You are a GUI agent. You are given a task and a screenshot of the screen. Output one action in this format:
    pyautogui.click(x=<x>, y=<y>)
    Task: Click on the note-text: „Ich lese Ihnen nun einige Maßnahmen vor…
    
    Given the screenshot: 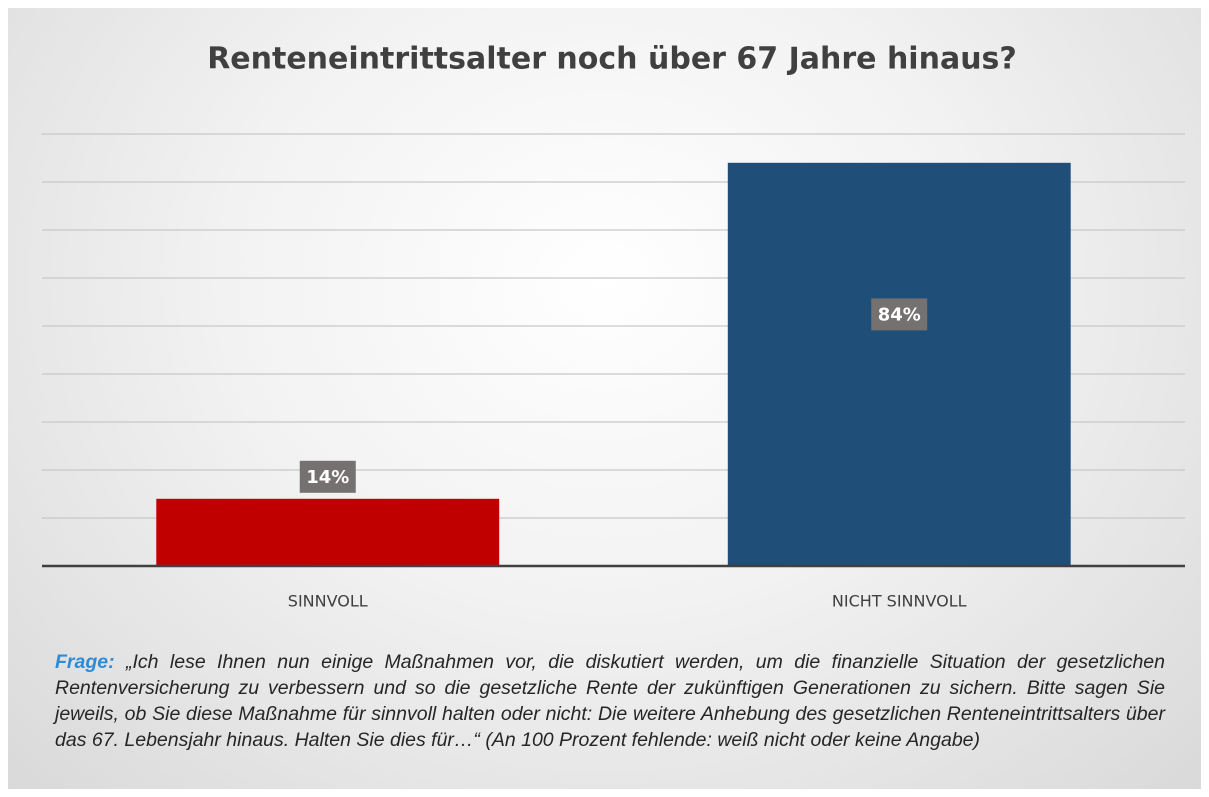 What is the action you would take?
    pyautogui.click(x=610, y=701)
    